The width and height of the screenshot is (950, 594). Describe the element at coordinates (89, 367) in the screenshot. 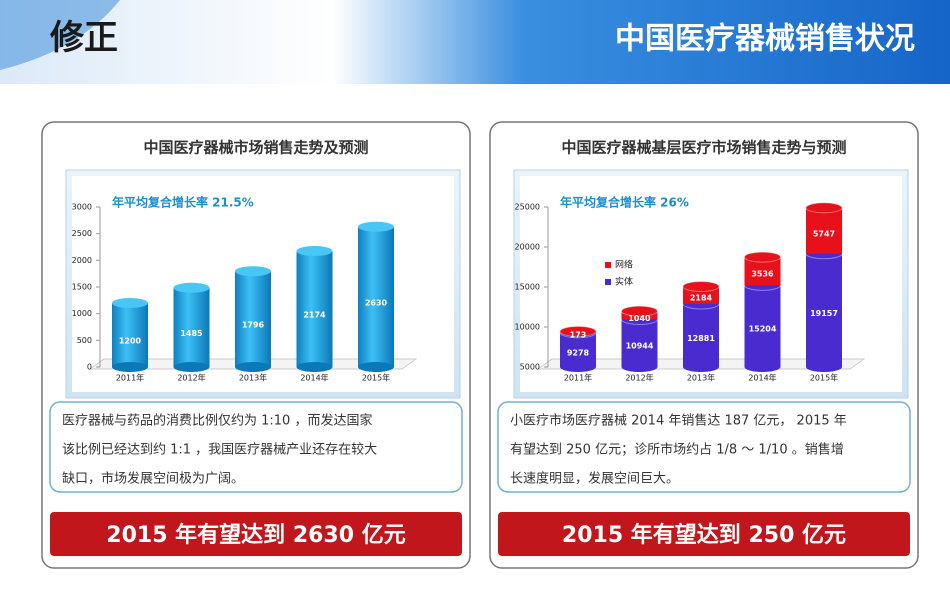

I see `y-tick-label: 0` at that location.